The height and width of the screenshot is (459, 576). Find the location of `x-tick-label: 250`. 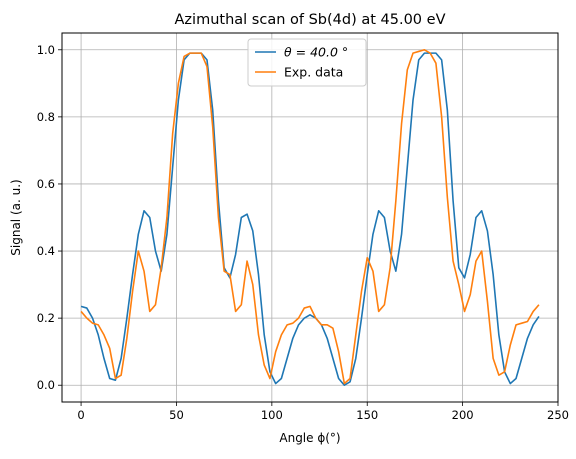

x-tick-label: 250 is located at coordinates (558, 415).